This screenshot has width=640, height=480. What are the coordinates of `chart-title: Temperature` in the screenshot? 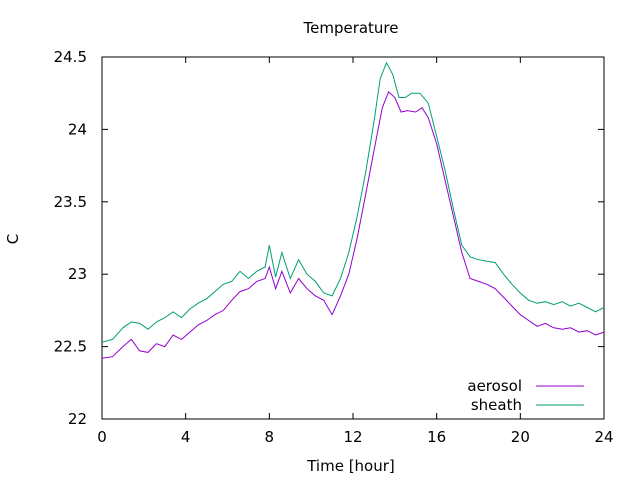 It's located at (350, 28).